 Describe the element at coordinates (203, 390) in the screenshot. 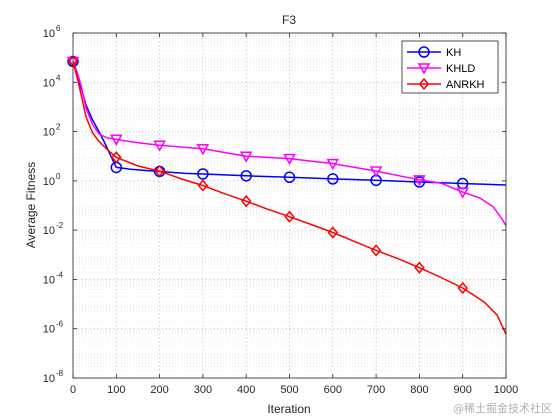

I see `x-tick-label: 300` at that location.